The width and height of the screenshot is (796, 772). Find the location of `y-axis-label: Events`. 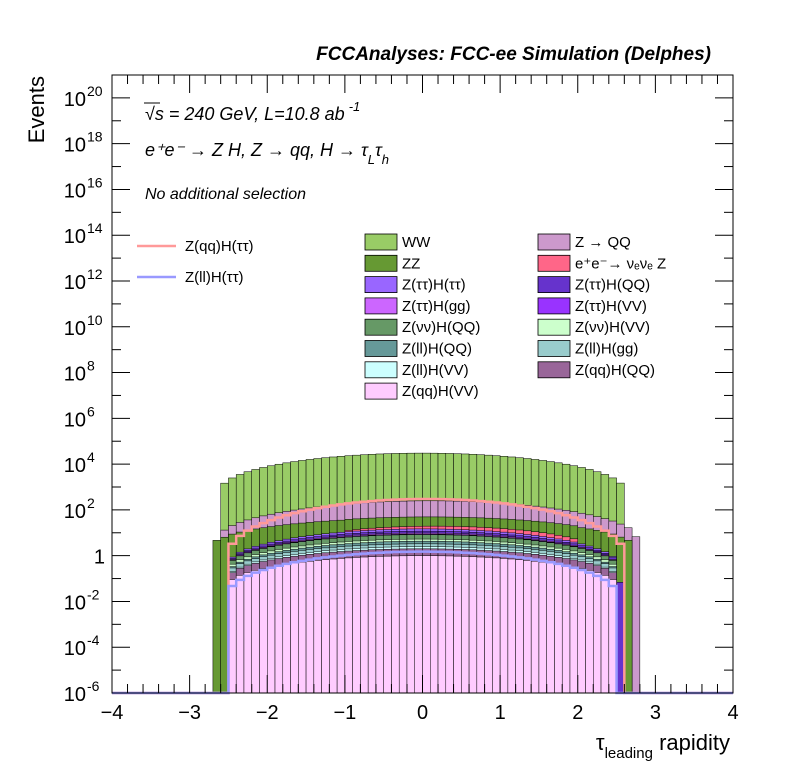

y-axis-label: Events is located at coordinates (36, 109).